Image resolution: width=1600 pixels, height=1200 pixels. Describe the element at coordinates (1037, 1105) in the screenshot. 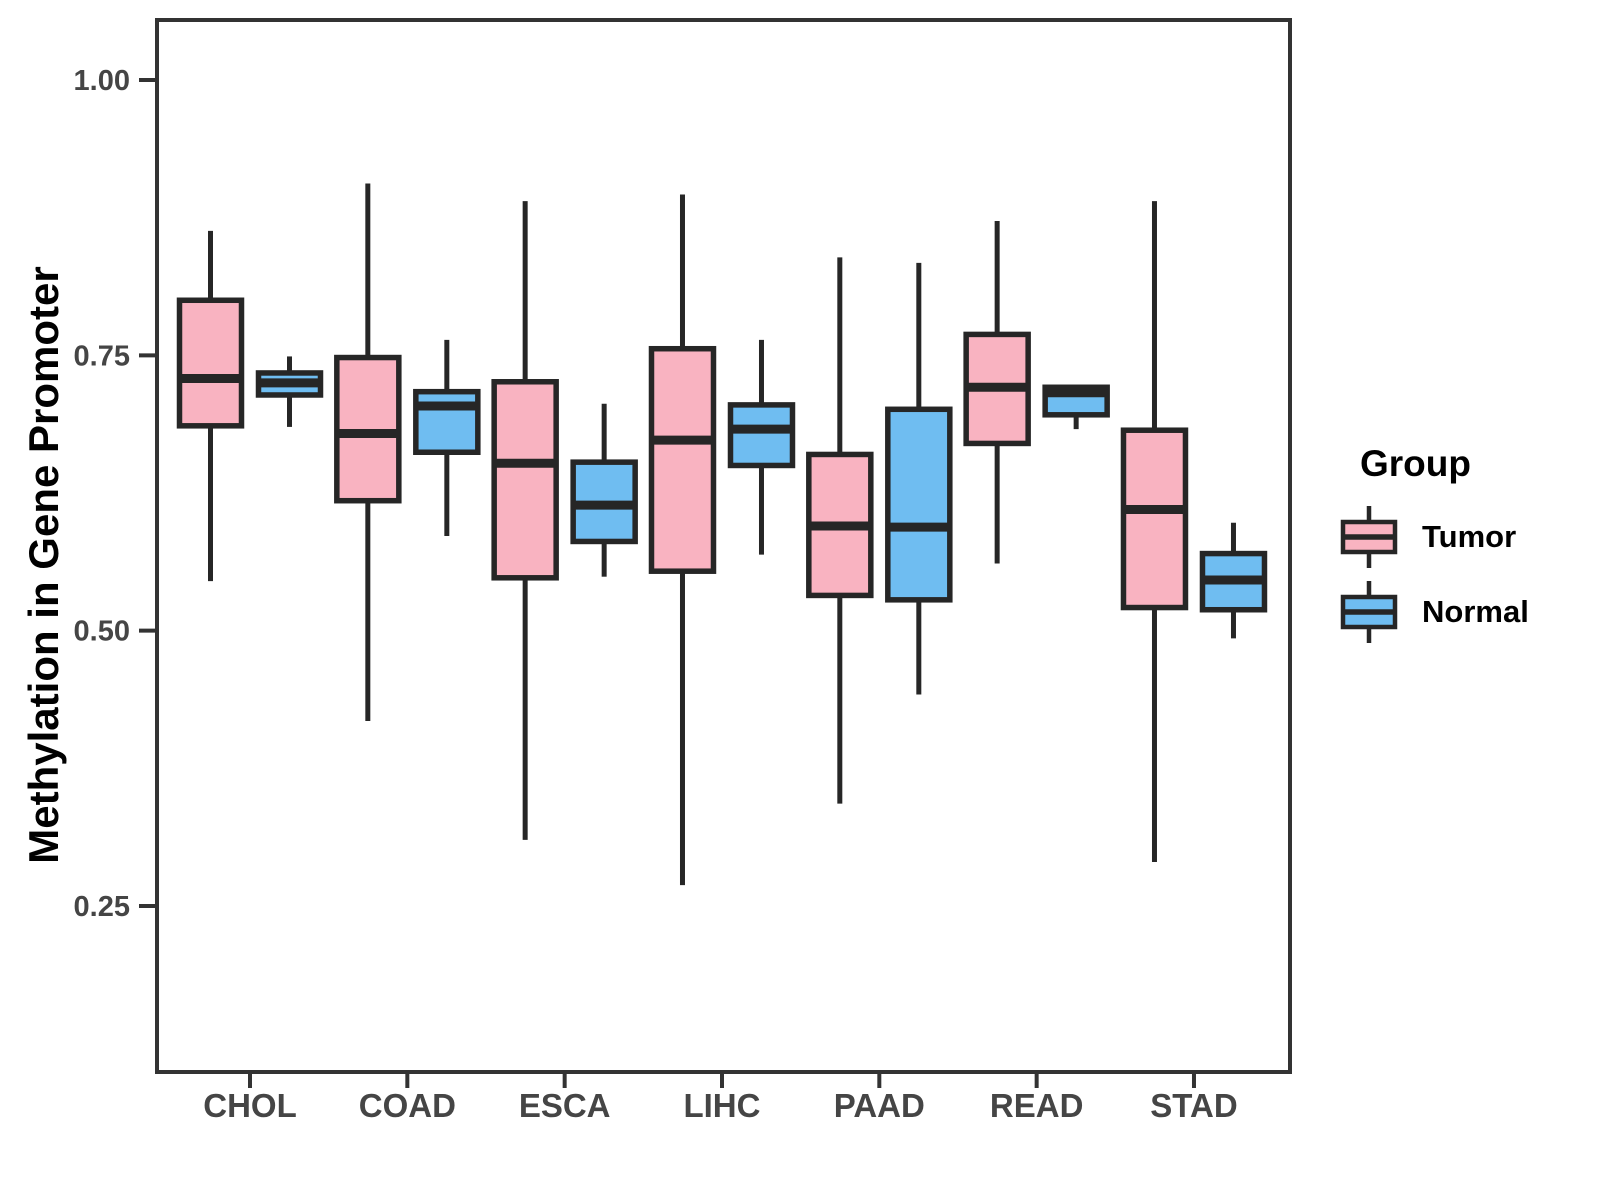

I see `x-category-label-read: READ` at that location.